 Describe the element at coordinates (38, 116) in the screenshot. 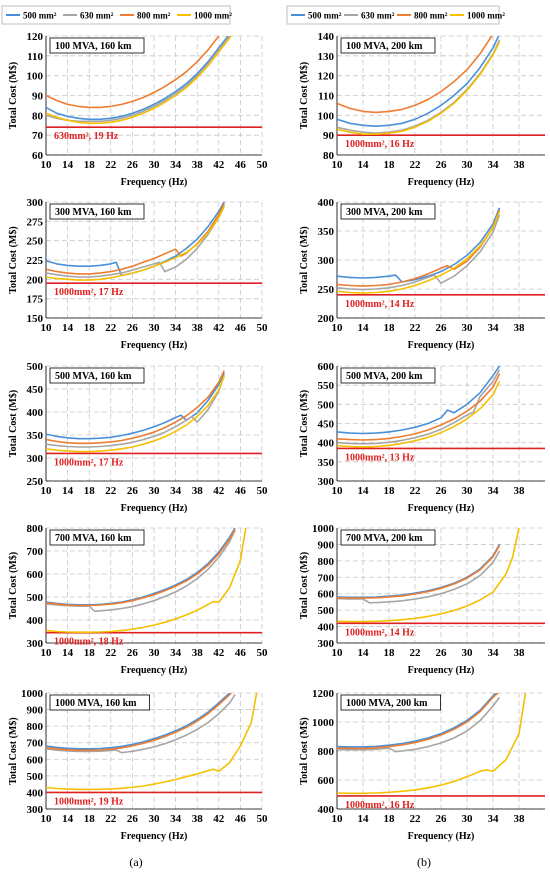

I see `y-tick-label: 80` at that location.